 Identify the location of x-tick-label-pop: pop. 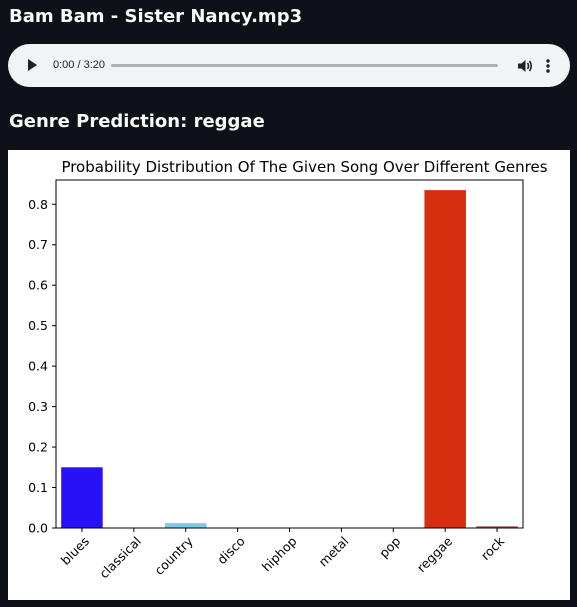
(389, 546).